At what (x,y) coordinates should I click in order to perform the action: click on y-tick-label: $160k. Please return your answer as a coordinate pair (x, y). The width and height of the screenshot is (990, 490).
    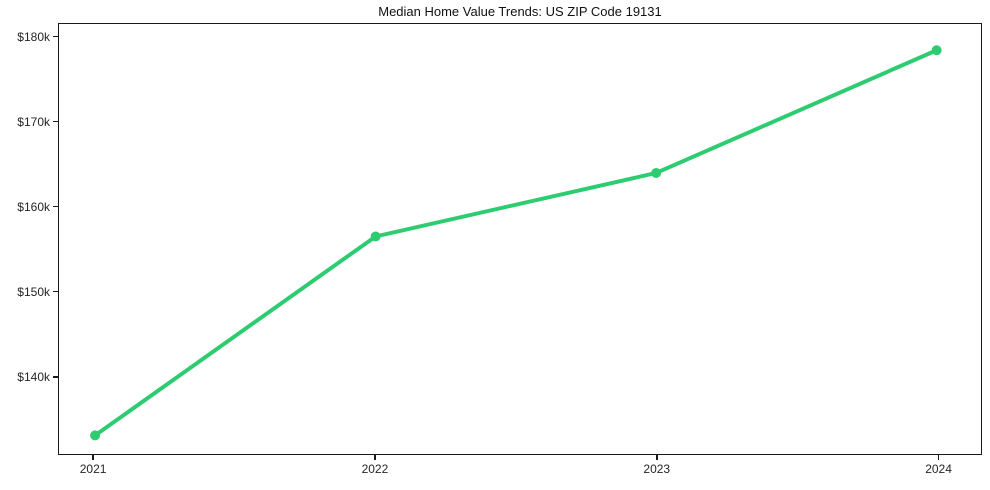
    Looking at the image, I should click on (33, 206).